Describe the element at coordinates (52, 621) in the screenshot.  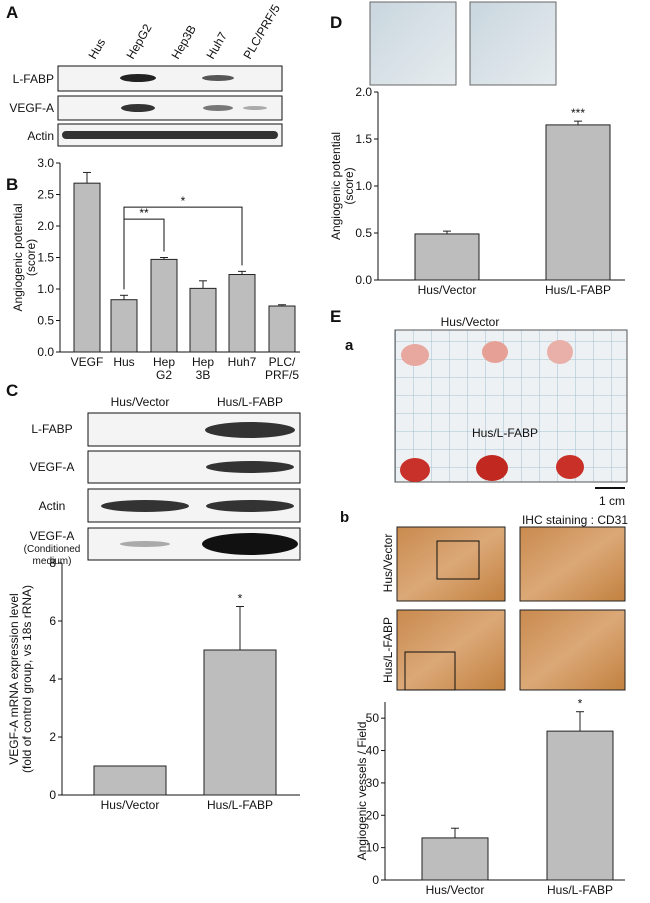
I see `y-tick-label: 6` at that location.